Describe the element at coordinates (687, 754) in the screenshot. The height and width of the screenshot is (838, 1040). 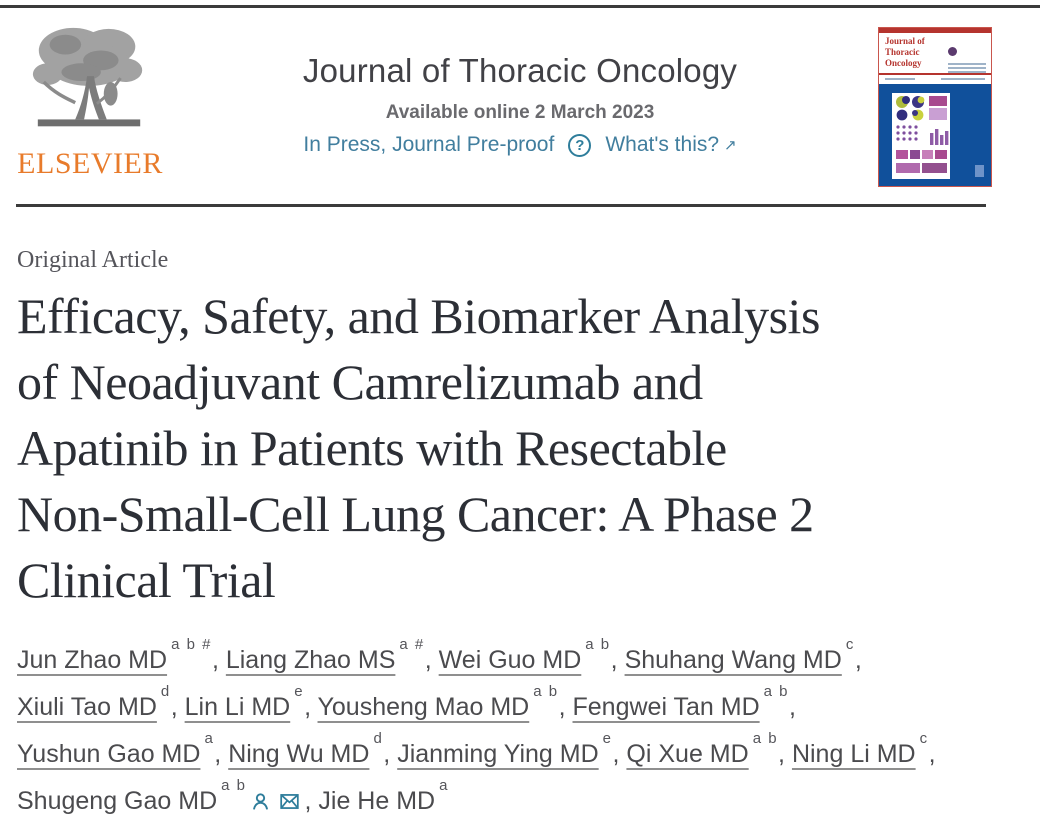
I see `author-name-link: Qi Xue MD` at that location.